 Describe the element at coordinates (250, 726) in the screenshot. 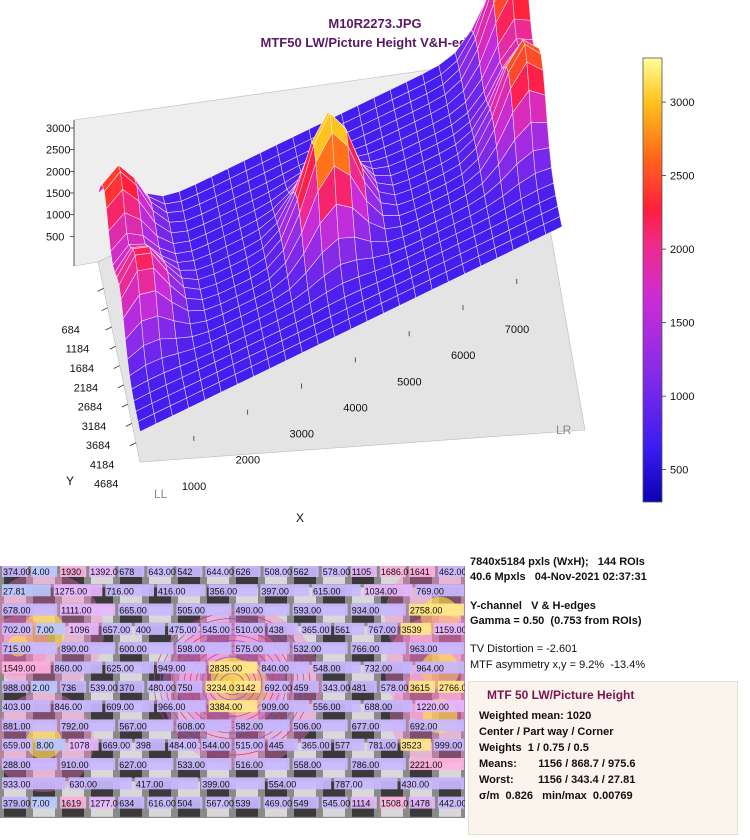

I see `roi-value-label: 582.00` at that location.